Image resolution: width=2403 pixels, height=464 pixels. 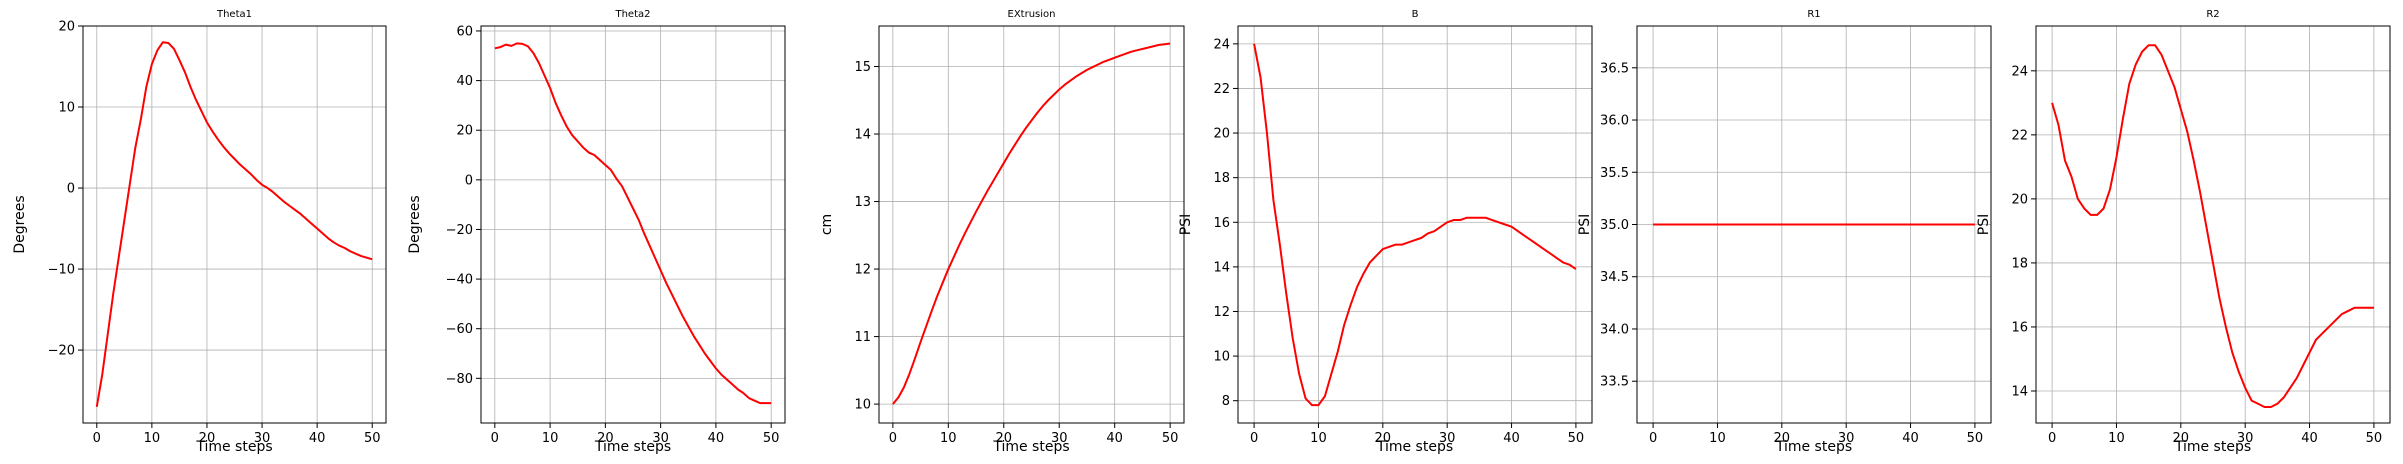 I want to click on subplot-title: R2, so click(x=2212, y=14).